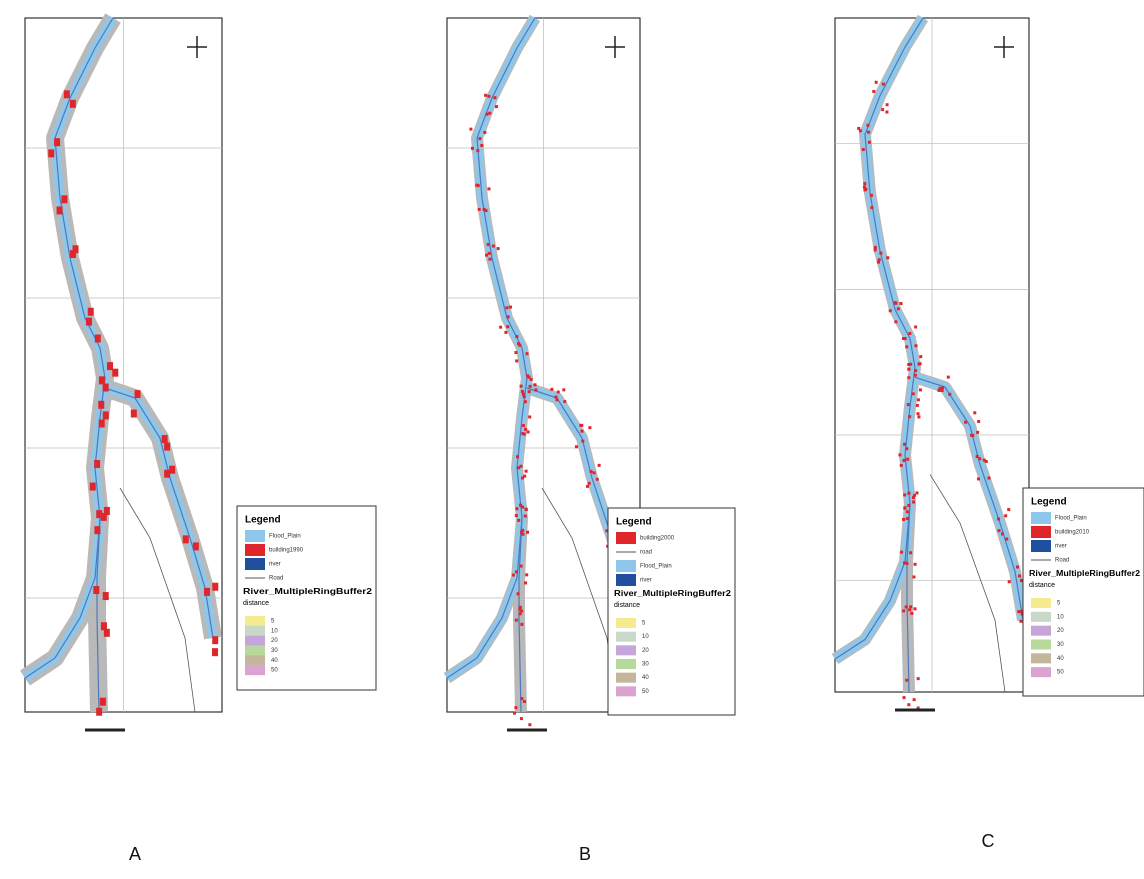 The width and height of the screenshot is (1144, 879). I want to click on distance-label: 20, so click(645, 651).